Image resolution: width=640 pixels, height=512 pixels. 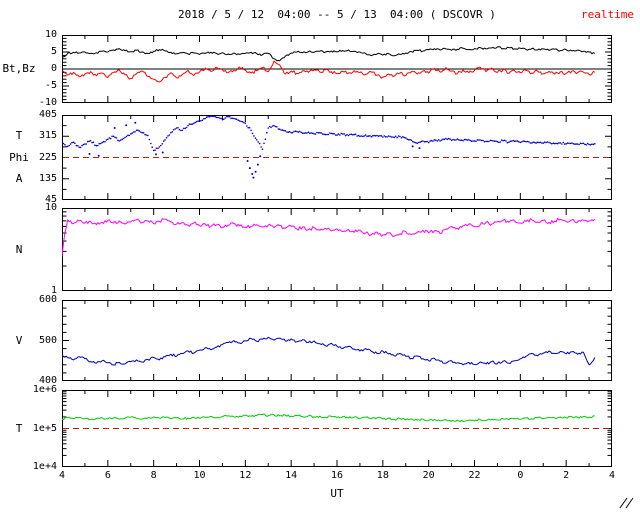 I want to click on y-tick-label: 0, so click(x=53, y=68).